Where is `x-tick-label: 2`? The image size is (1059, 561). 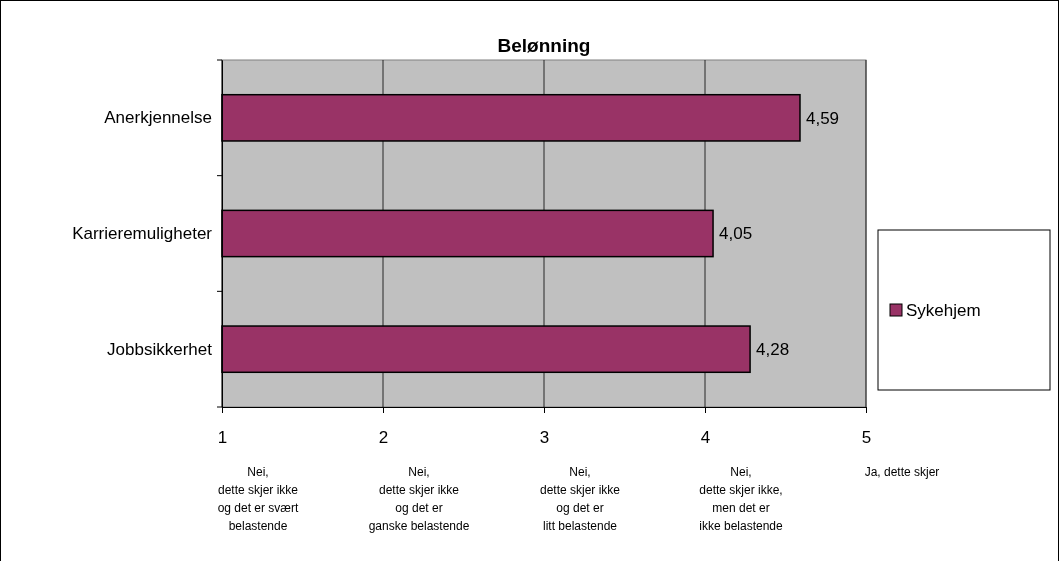 x-tick-label: 2 is located at coordinates (383, 438).